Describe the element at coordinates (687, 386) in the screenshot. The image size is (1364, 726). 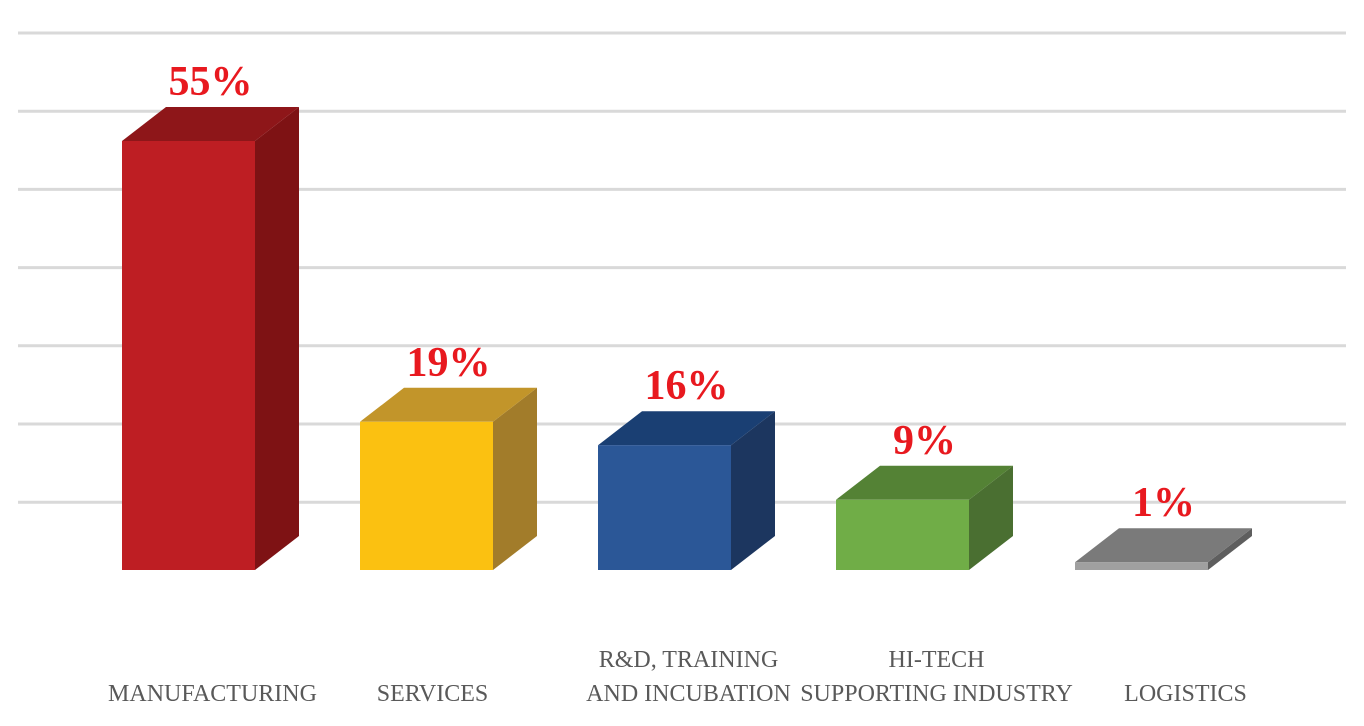
I see `data-label: 16%` at that location.